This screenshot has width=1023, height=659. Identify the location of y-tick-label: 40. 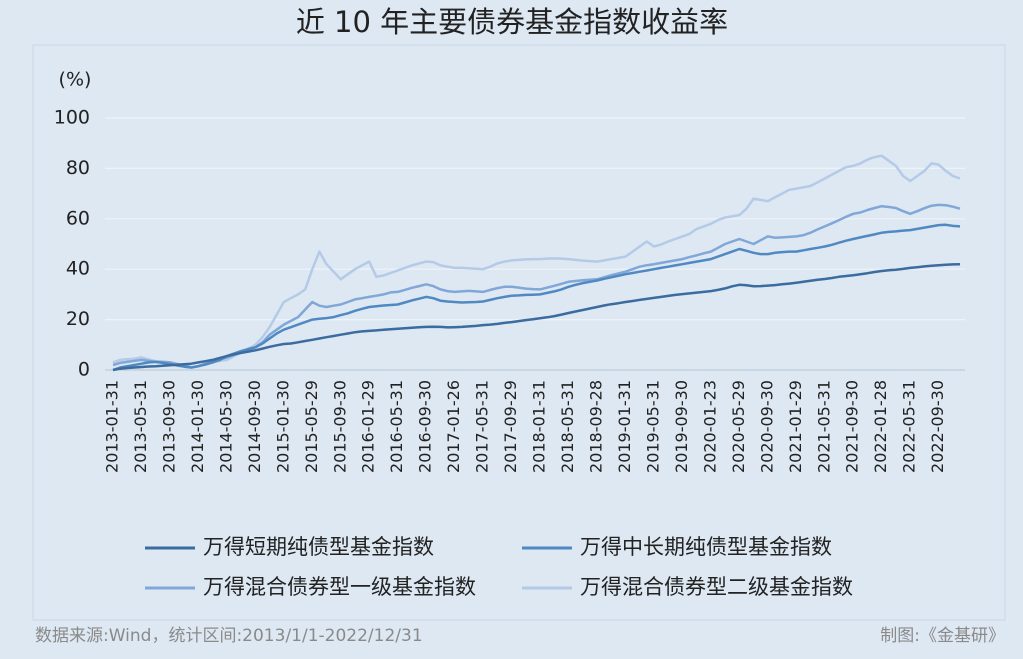
(78, 269).